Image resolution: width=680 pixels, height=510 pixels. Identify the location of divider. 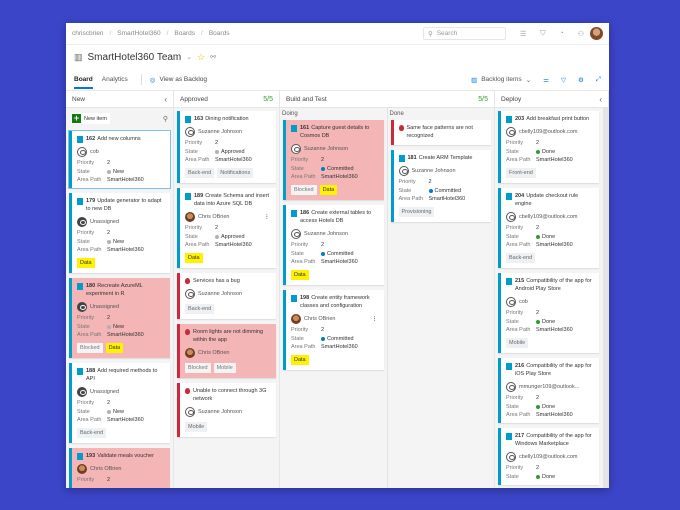
(141, 79).